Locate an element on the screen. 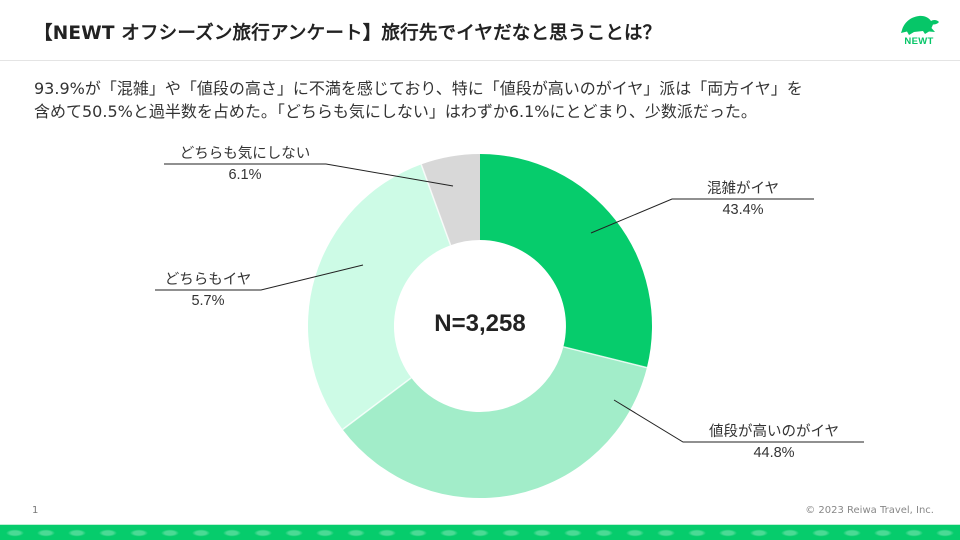 This screenshot has height=540, width=960. slice-both is located at coordinates (379, 297).